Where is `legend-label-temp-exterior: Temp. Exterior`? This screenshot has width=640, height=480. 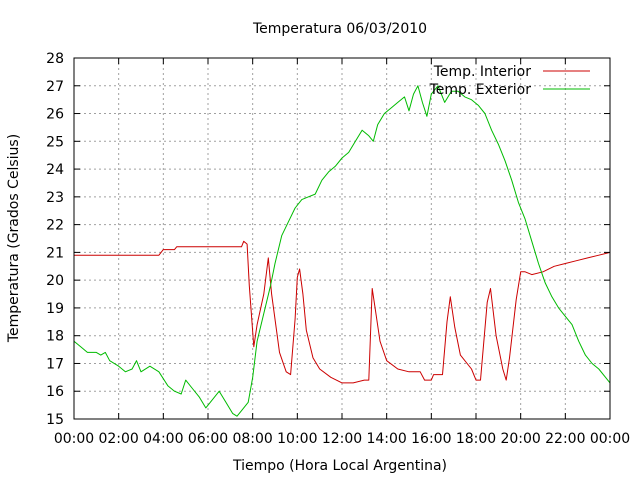 legend-label-temp-exterior: Temp. Exterior is located at coordinates (480, 90).